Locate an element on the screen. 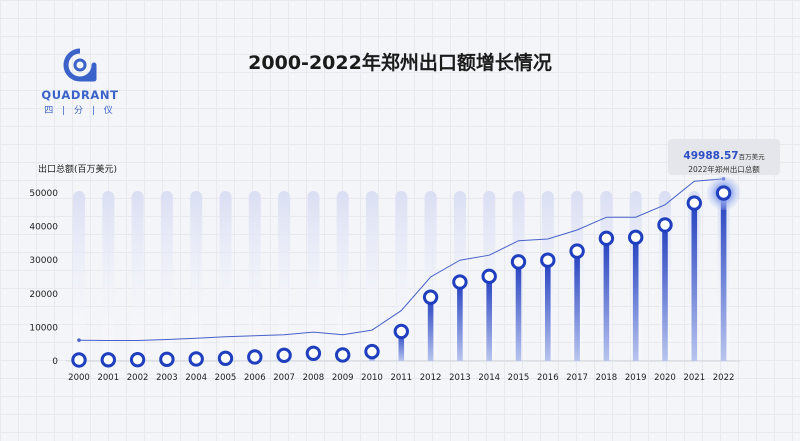 This screenshot has height=441, width=800. latest-value-callout: 49988.57百万美元 2022年郑州出口总额 is located at coordinates (724, 157).